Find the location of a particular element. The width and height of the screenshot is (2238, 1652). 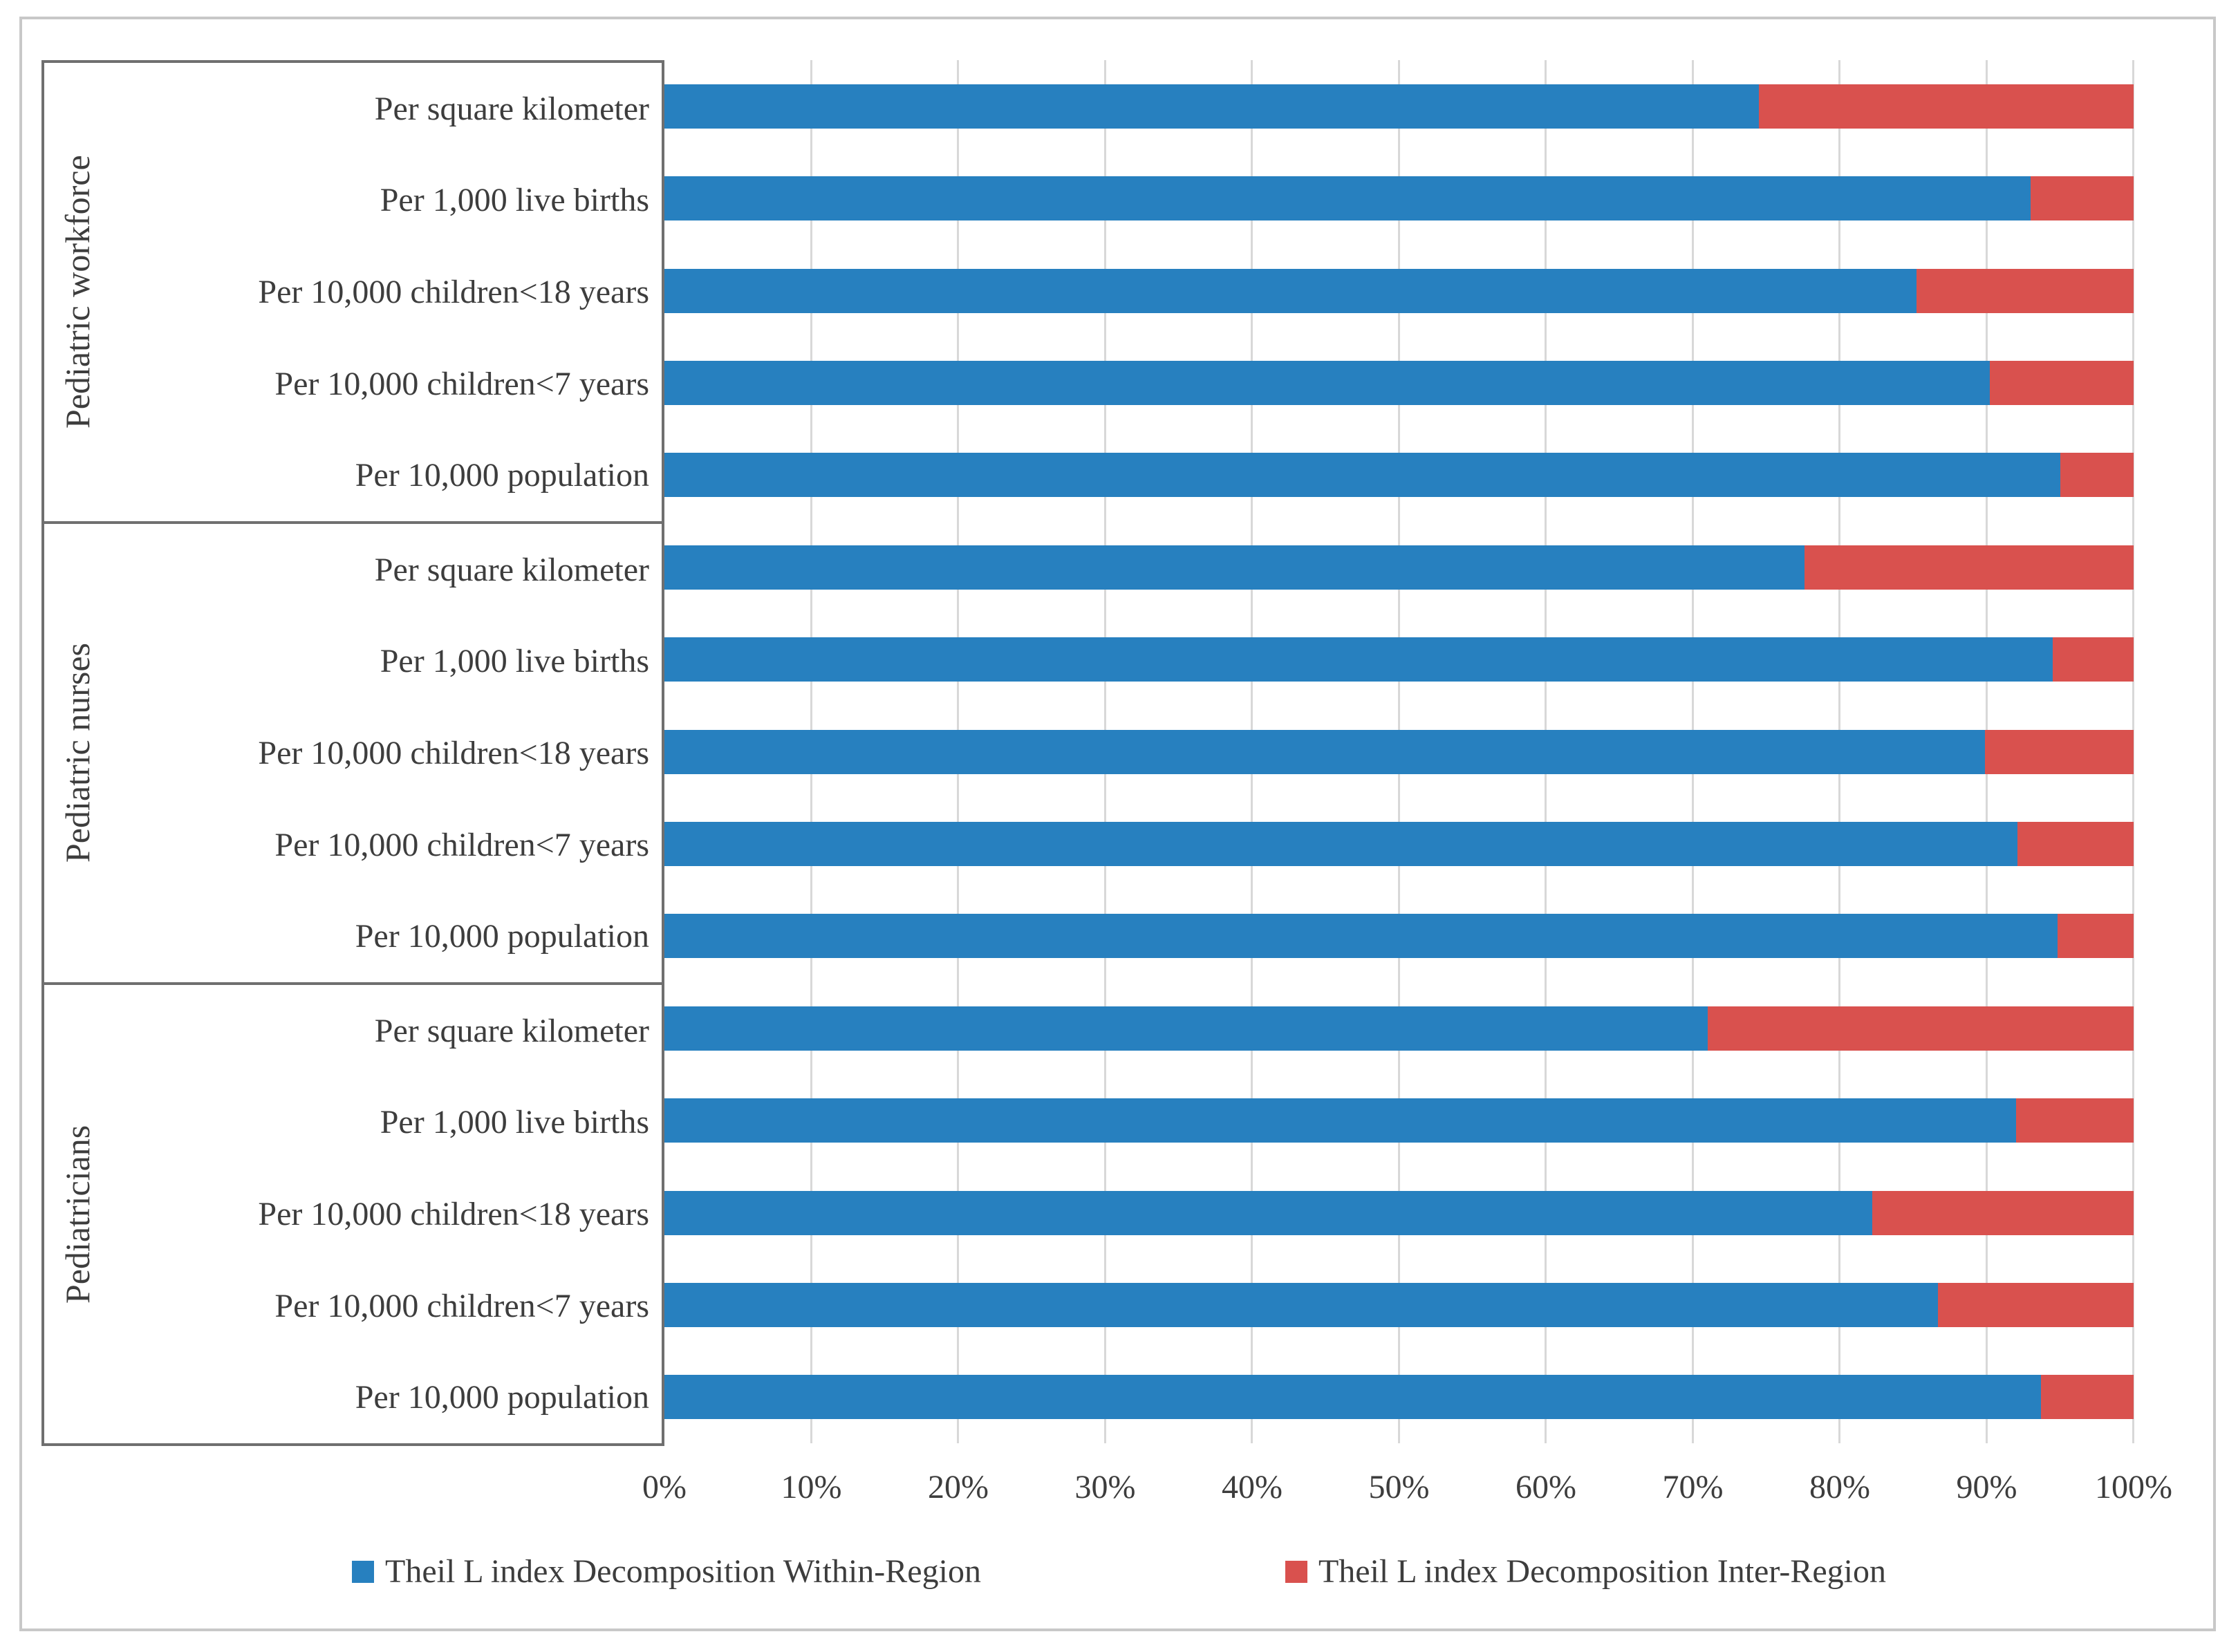

bar-row-pediatricians-per-10-000-population is located at coordinates (1399, 1397).